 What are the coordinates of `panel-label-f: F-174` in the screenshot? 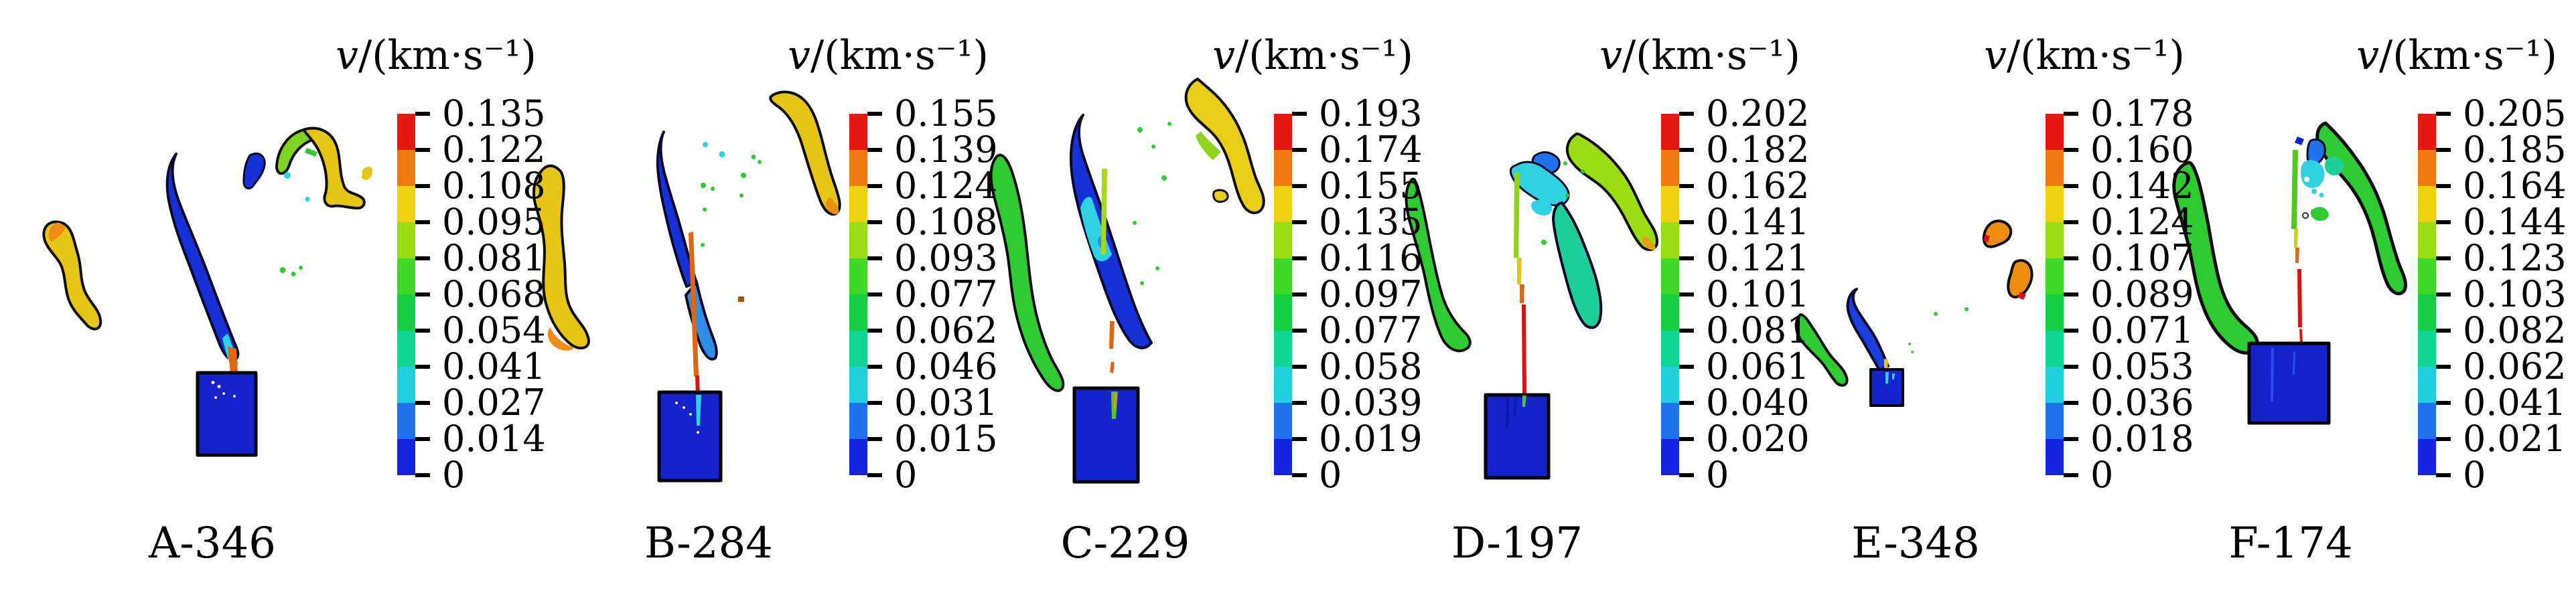 It's located at (2290, 543).